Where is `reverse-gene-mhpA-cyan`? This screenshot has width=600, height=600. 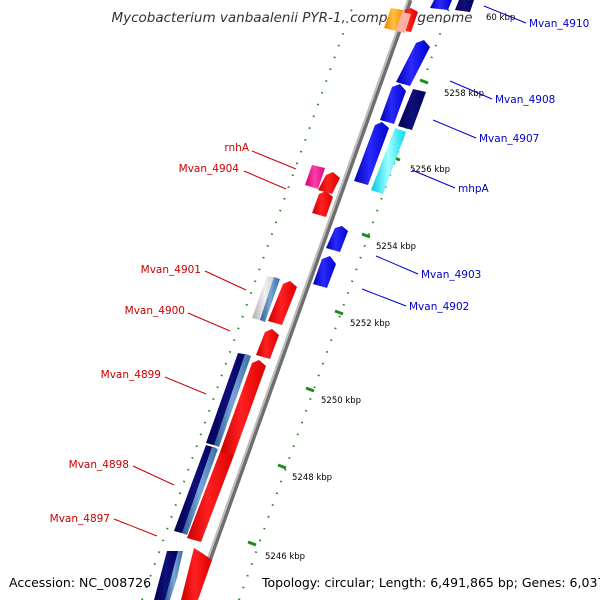
reverse-gene-mhpA-cyan is located at coordinates (388, 161).